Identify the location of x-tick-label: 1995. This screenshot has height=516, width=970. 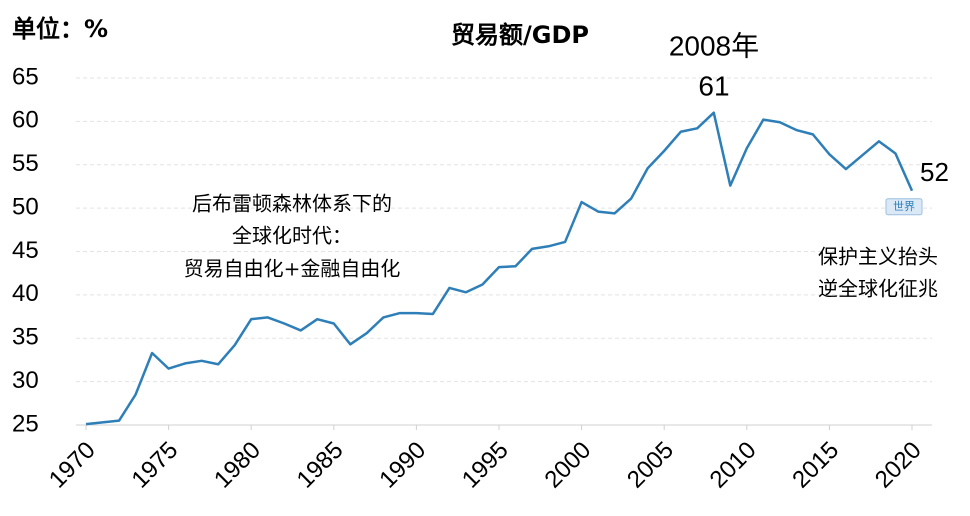
(485, 465).